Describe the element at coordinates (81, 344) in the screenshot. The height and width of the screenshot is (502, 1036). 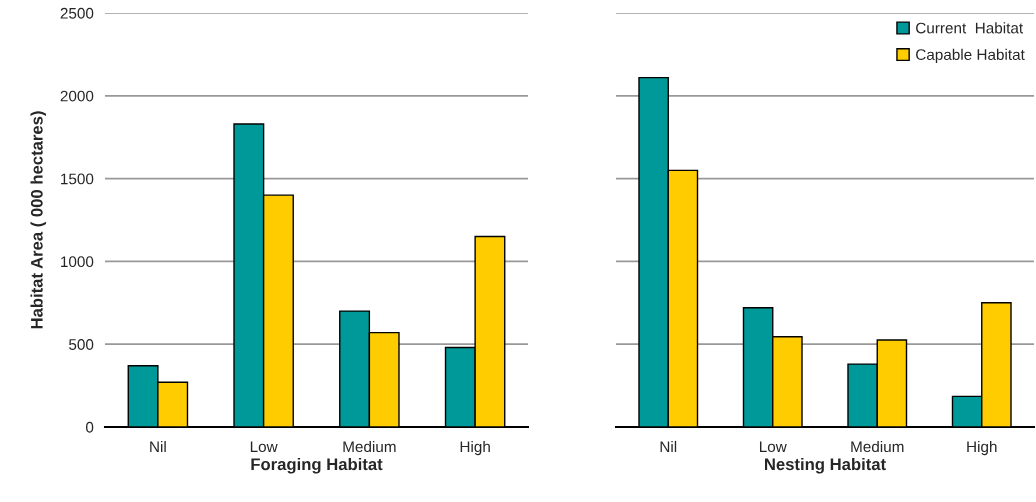
I see `y-tick-label: 500` at that location.